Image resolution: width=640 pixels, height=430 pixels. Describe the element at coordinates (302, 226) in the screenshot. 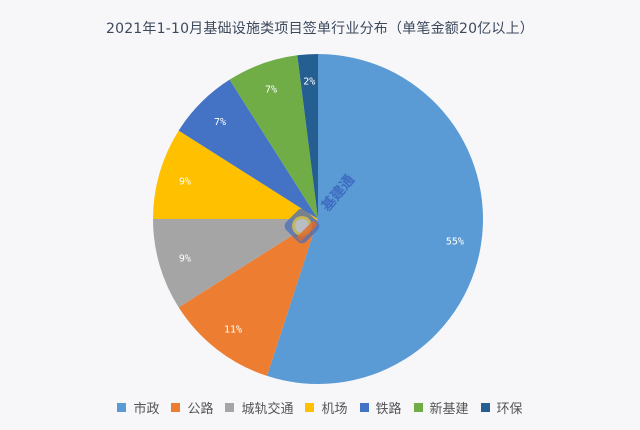

I see `watermark-logo-icon` at that location.